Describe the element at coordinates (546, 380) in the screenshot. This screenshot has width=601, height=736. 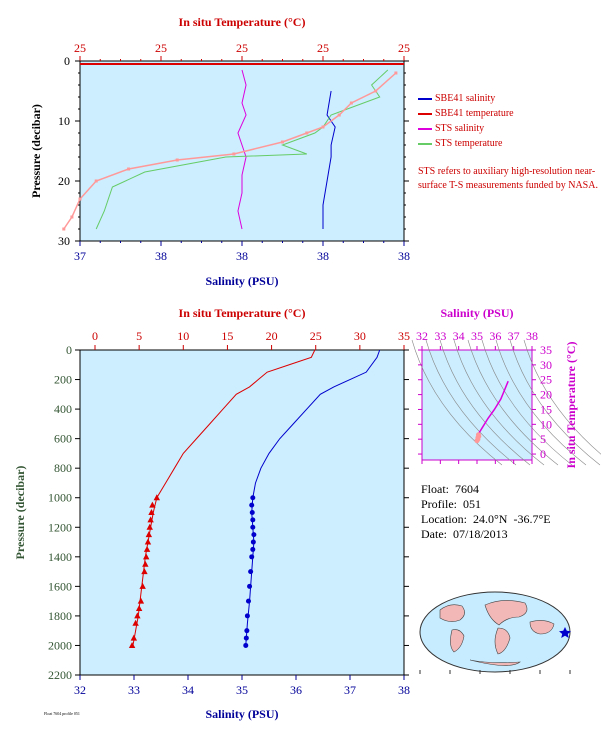
I see `ts-y-tick-label: 25` at that location.